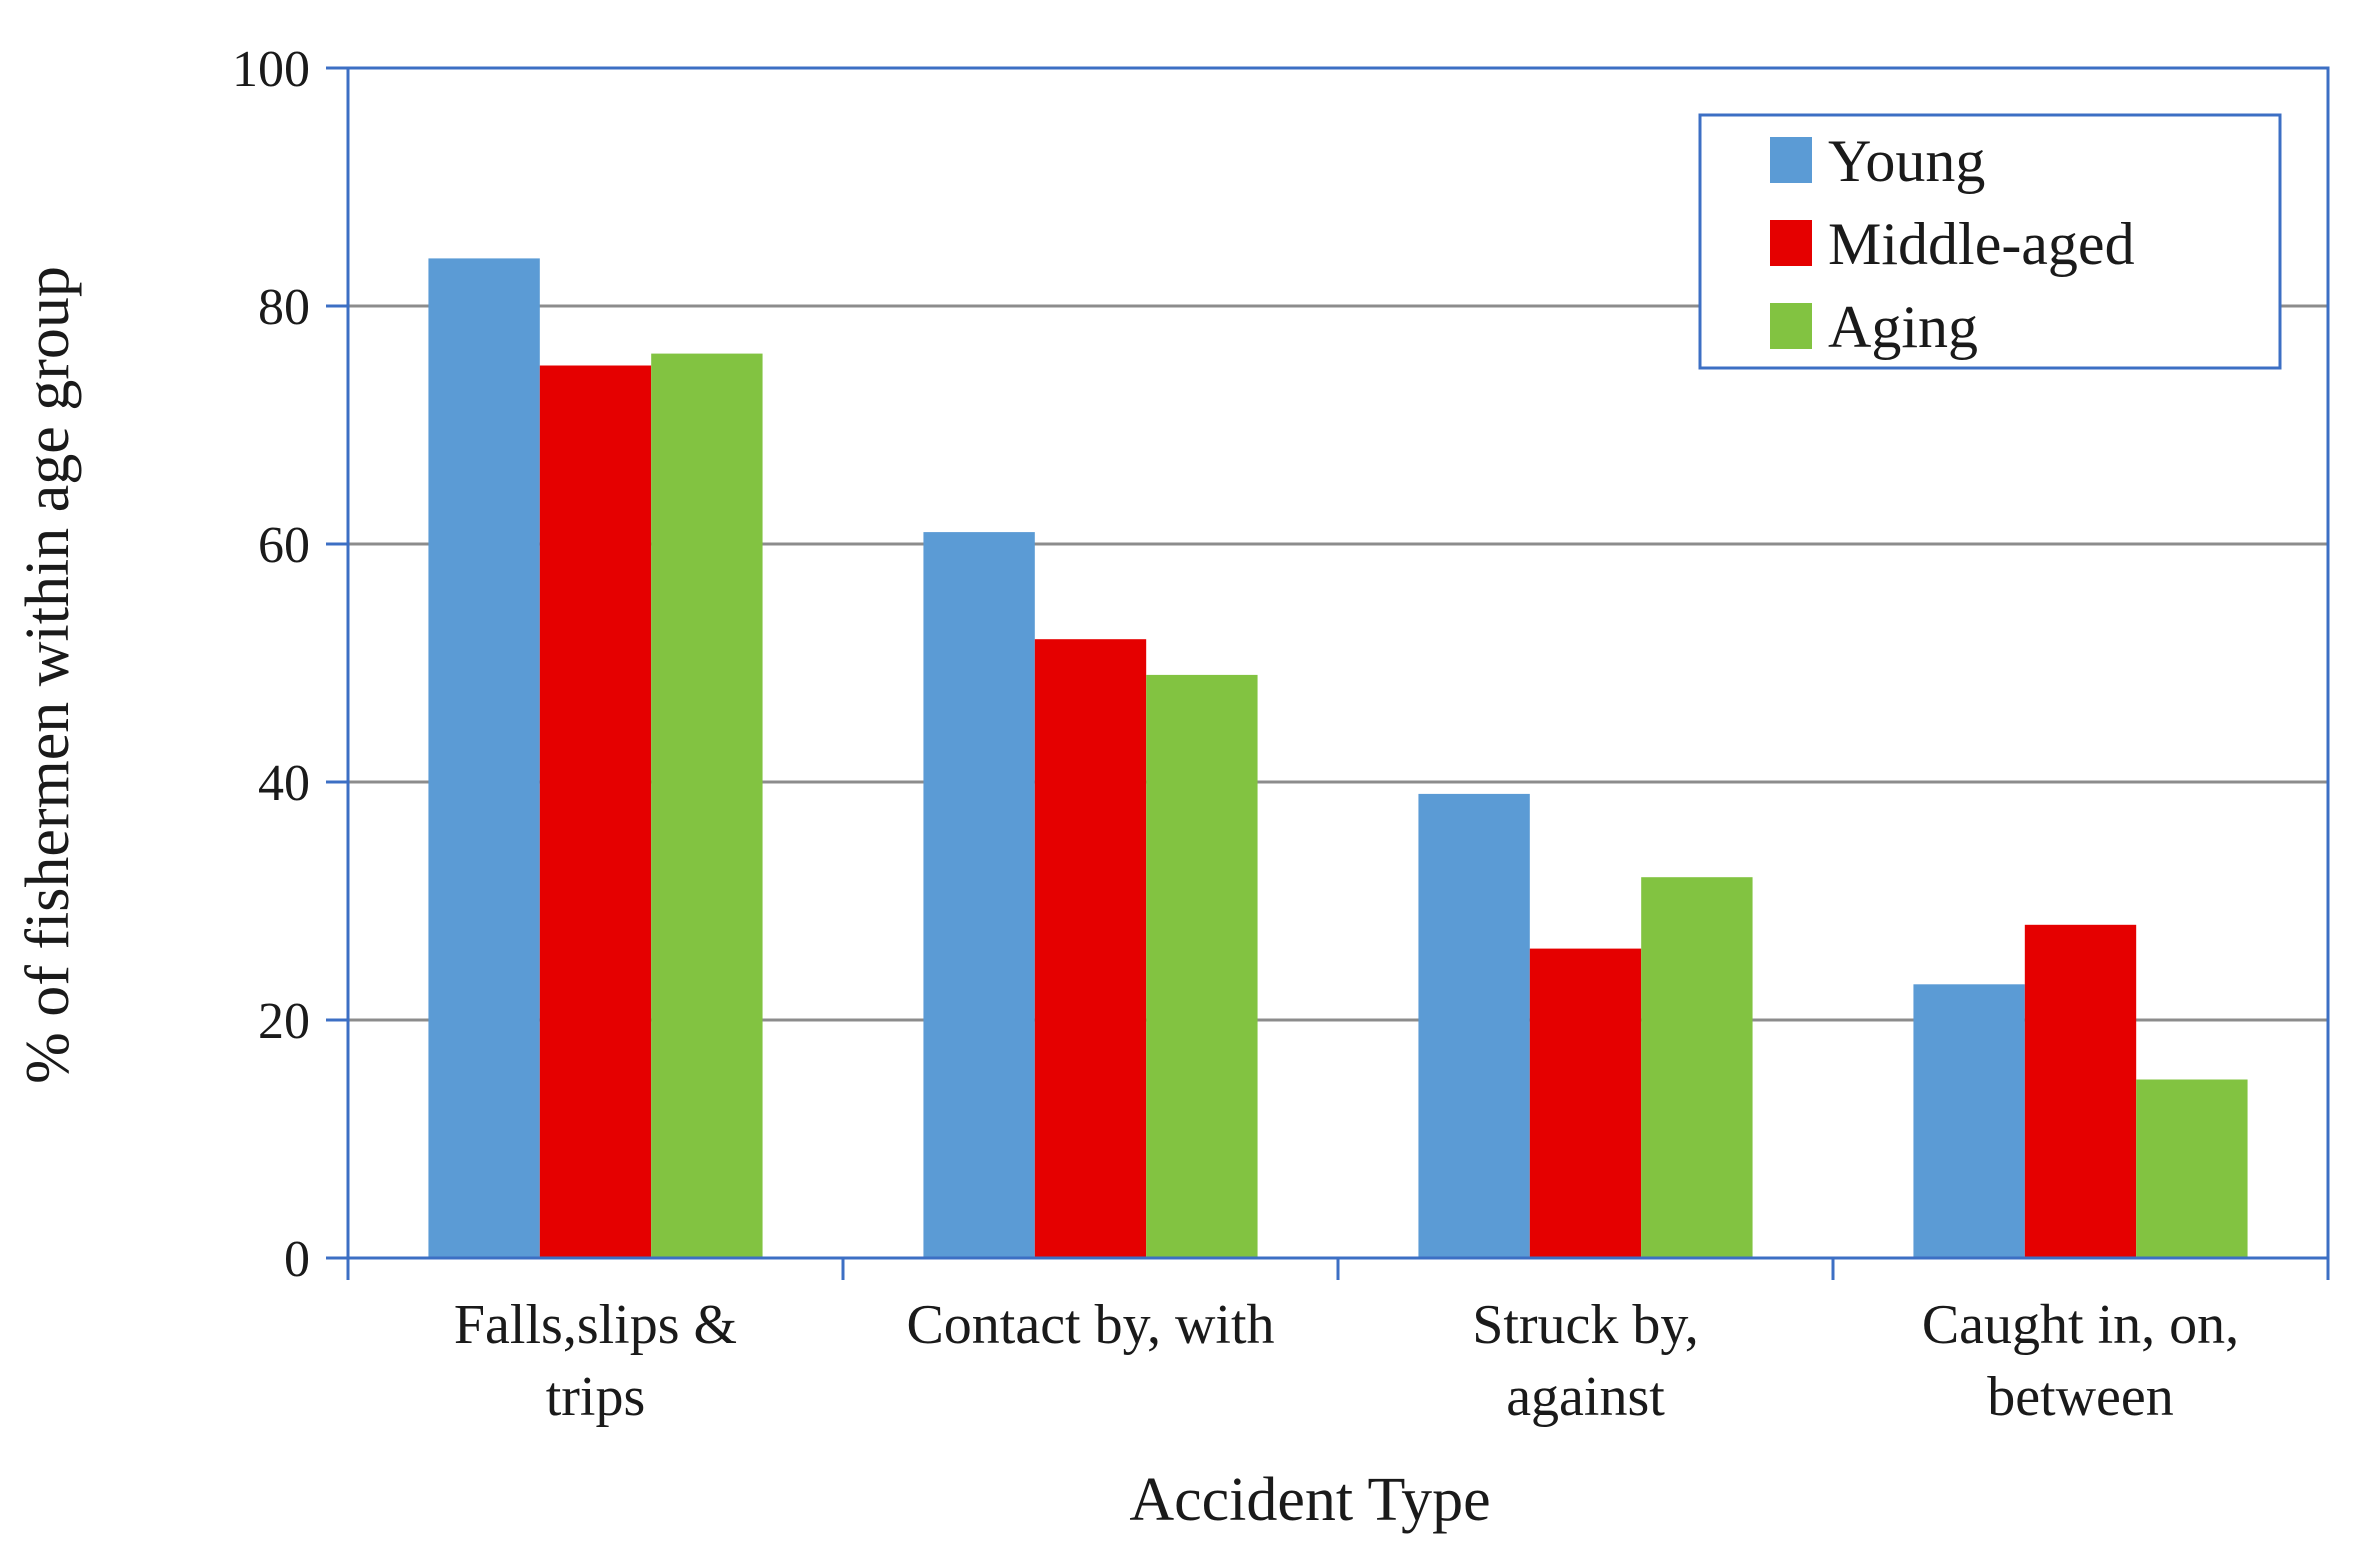  I want to click on category-label-0-1: trips, so click(596, 1397).